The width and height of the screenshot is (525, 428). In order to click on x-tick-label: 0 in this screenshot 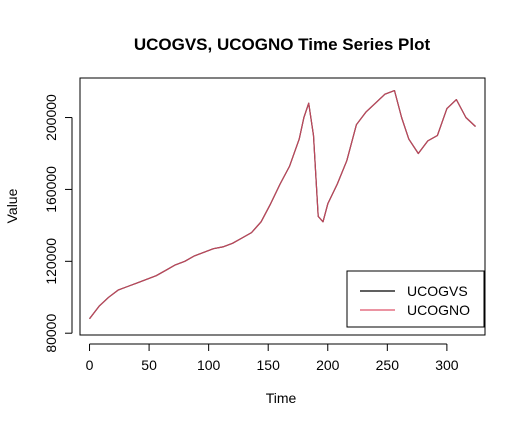, I will do `click(90, 365)`.